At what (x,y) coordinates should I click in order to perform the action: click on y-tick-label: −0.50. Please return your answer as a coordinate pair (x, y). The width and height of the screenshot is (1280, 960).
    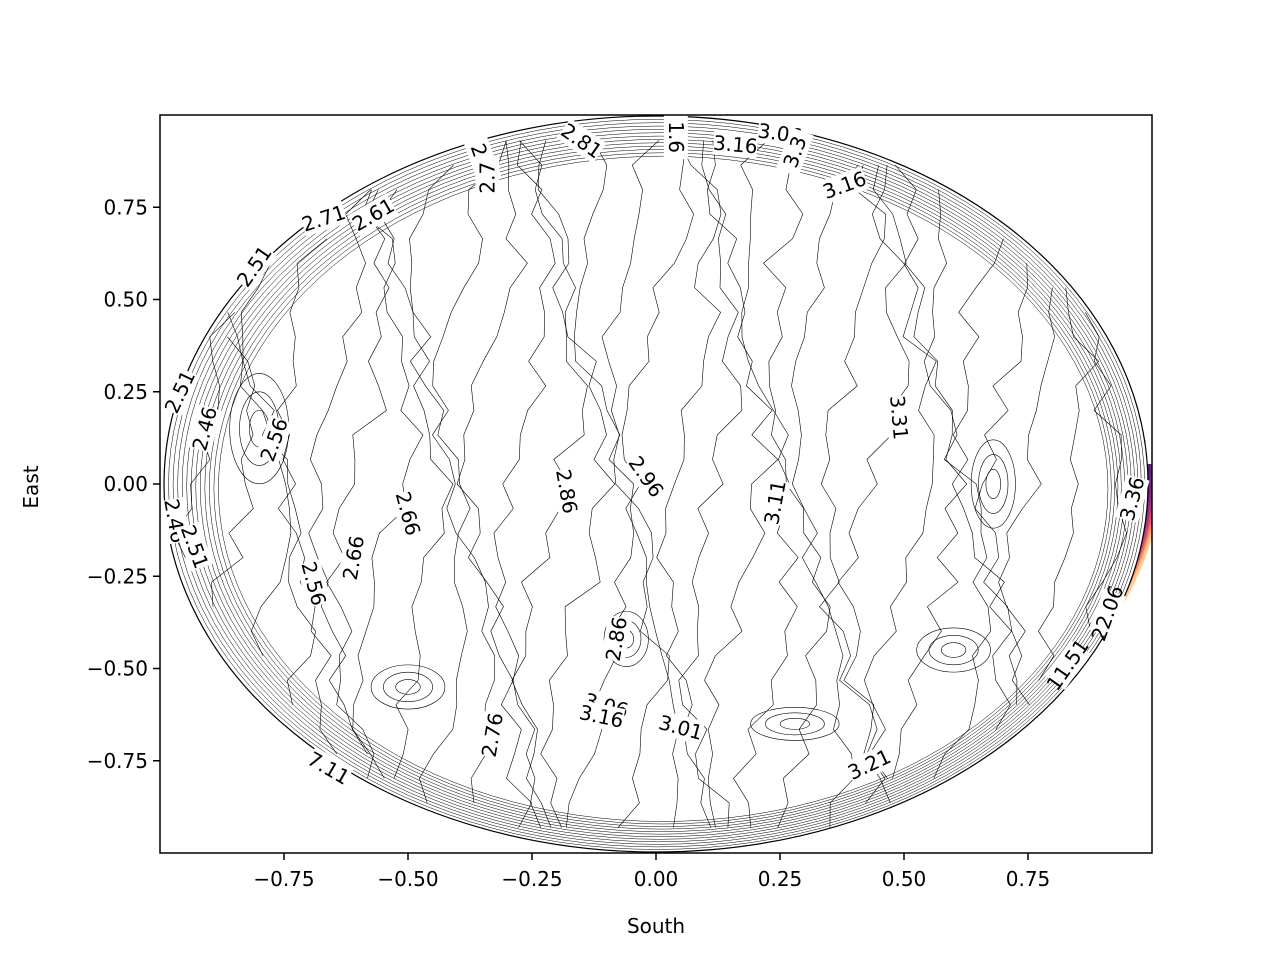
    Looking at the image, I should click on (117, 669).